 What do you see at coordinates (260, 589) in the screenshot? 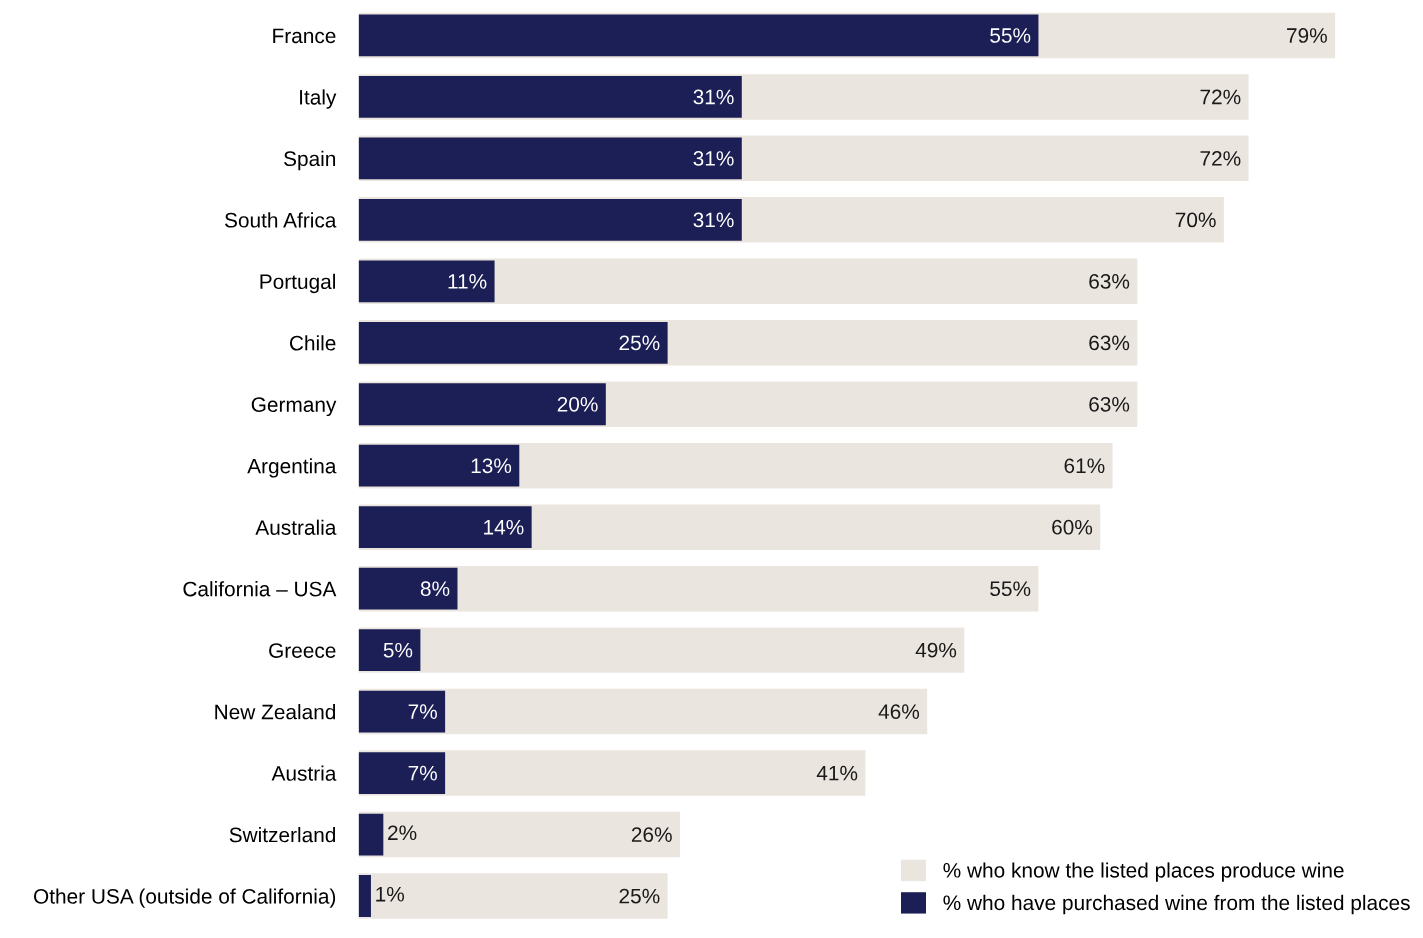
I see `y-tick-label: California – USA` at bounding box center [260, 589].